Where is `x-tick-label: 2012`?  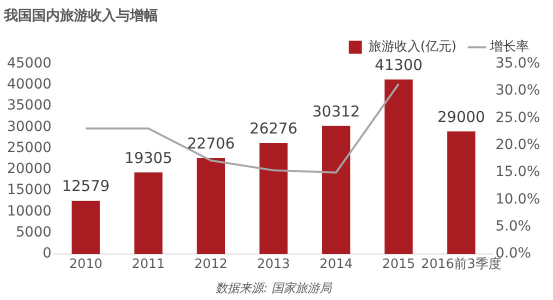 x-tick-label: 2012 is located at coordinates (211, 264).